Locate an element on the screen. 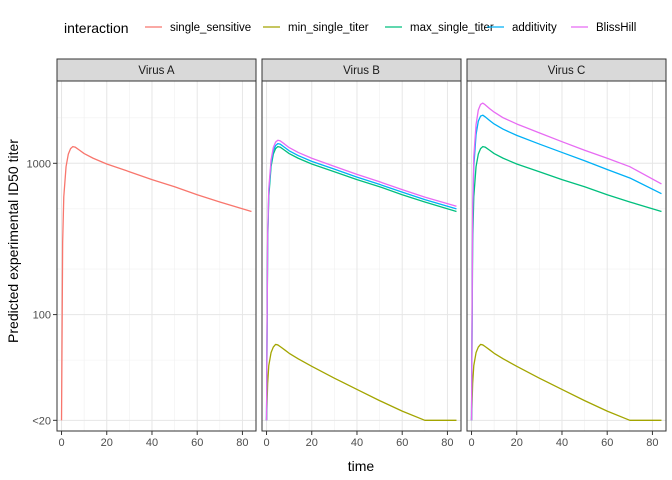 The height and width of the screenshot is (480, 672). legend-label-max_single_titer: max_single_titer is located at coordinates (452, 28).